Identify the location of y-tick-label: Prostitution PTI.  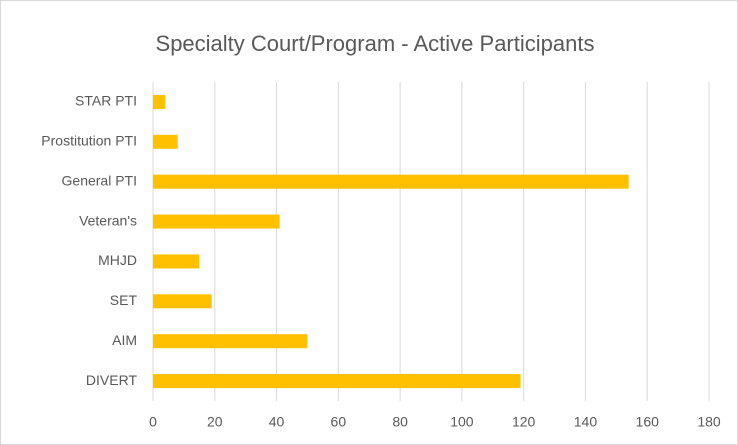
(89, 141).